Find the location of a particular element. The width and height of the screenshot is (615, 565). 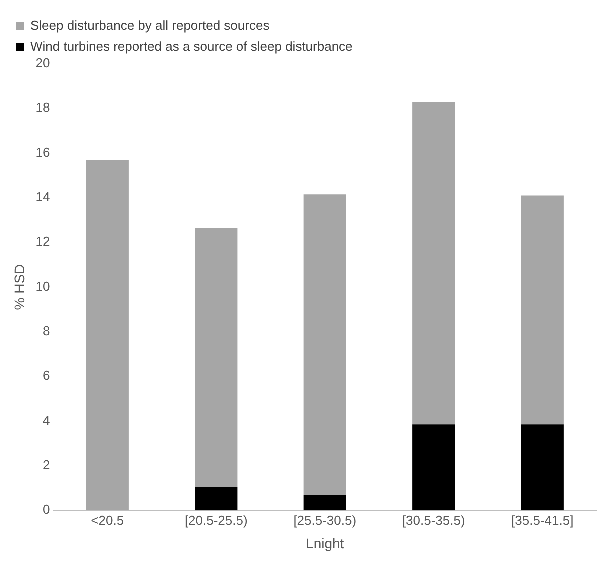

y-tick-label: 0 is located at coordinates (46, 510).